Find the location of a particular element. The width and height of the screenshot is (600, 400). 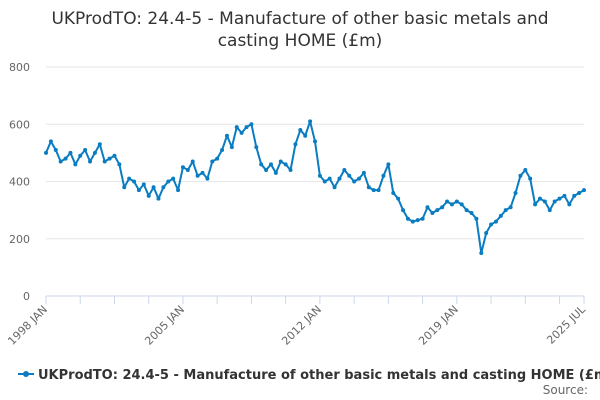

legend-marker-icon is located at coordinates (26, 374).